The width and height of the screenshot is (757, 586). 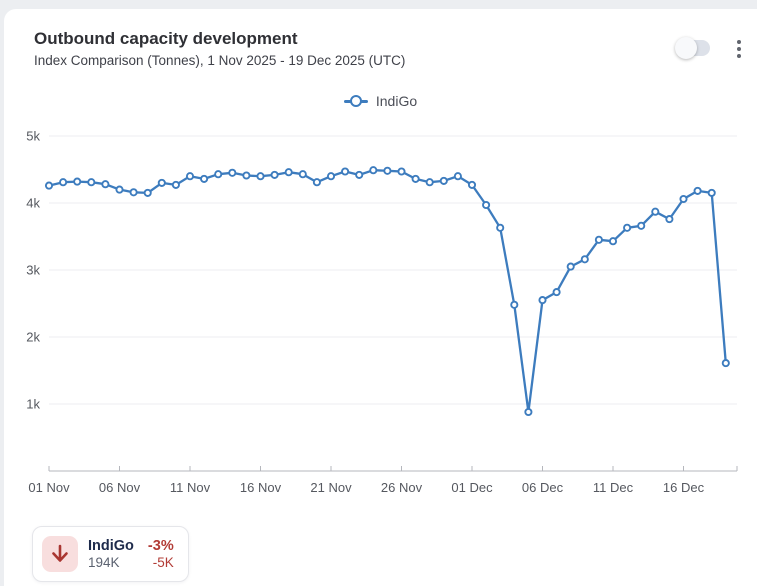 I want to click on down-arrow-icon, so click(x=60, y=553).